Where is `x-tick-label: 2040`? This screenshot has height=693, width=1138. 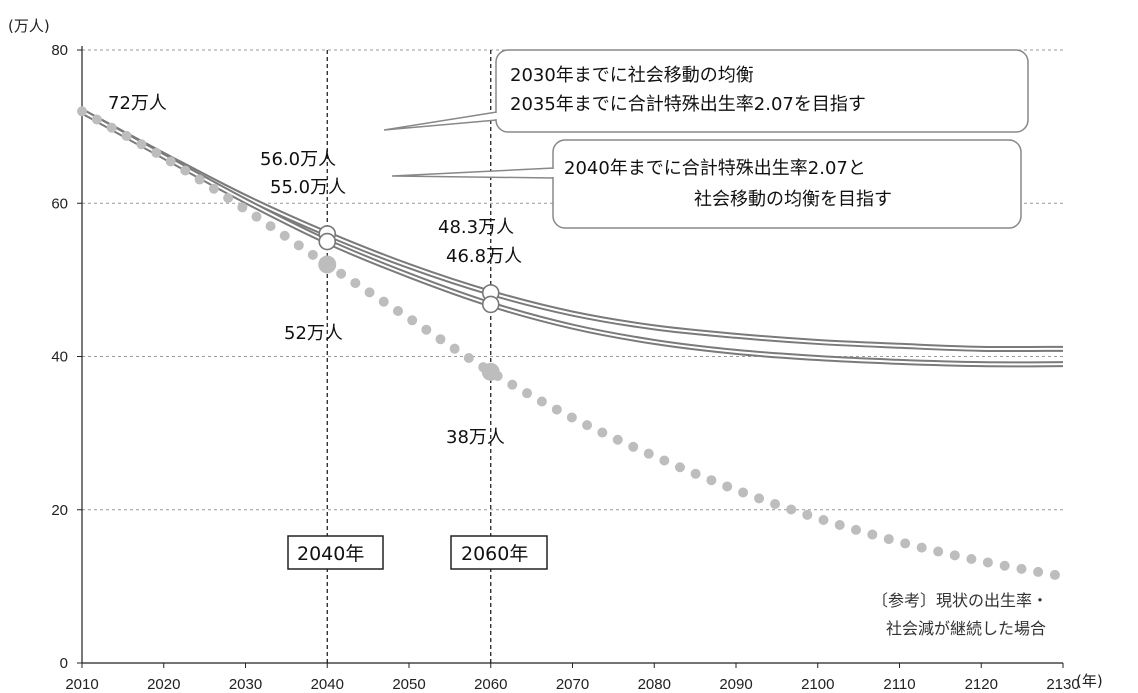
x-tick-label: 2040 is located at coordinates (327, 684).